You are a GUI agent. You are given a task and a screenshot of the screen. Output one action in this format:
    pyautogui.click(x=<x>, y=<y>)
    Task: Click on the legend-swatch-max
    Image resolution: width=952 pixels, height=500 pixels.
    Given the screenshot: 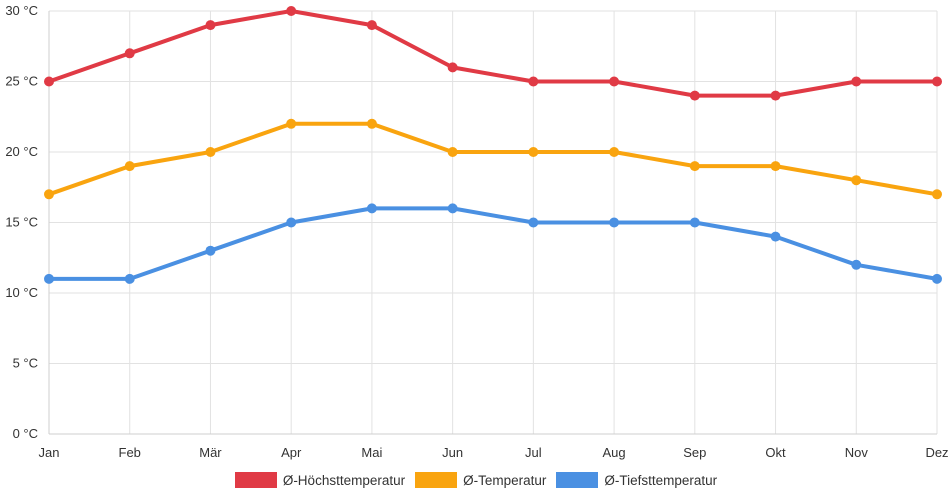 What is the action you would take?
    pyautogui.click(x=255, y=480)
    